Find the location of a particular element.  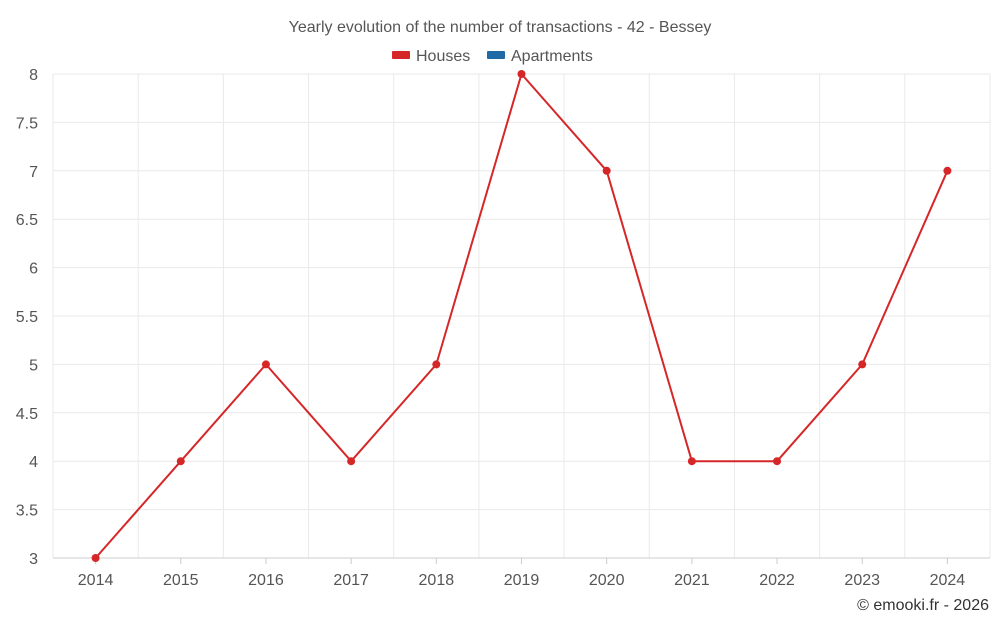

x-tick-label: 2023 is located at coordinates (862, 580).